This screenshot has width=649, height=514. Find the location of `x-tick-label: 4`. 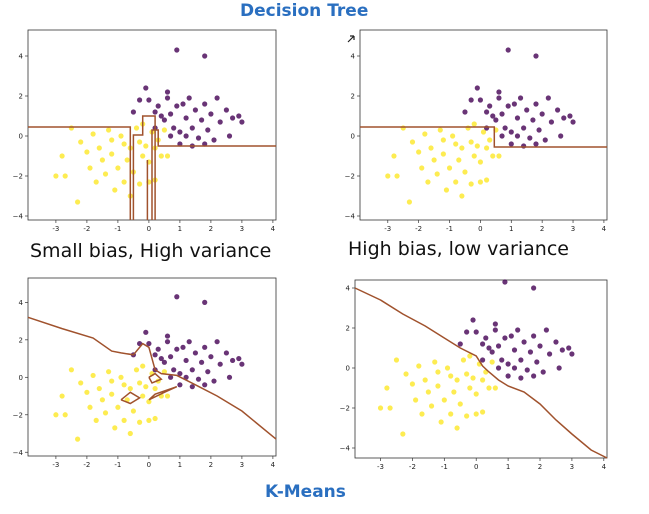

x-tick-label: 4 is located at coordinates (273, 465).